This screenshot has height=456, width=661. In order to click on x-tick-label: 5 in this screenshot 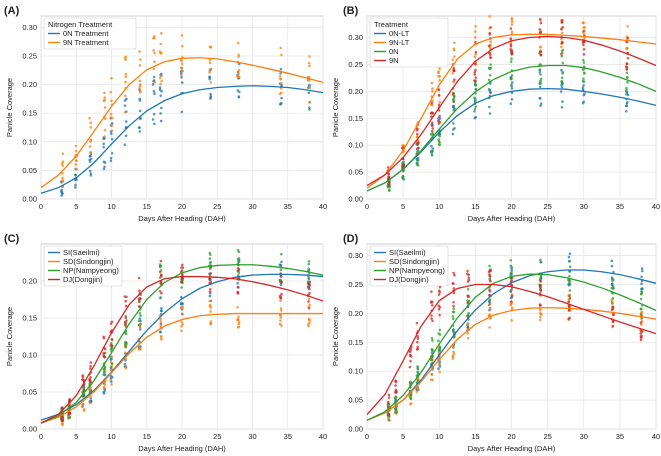, I will do `click(76, 206)`.